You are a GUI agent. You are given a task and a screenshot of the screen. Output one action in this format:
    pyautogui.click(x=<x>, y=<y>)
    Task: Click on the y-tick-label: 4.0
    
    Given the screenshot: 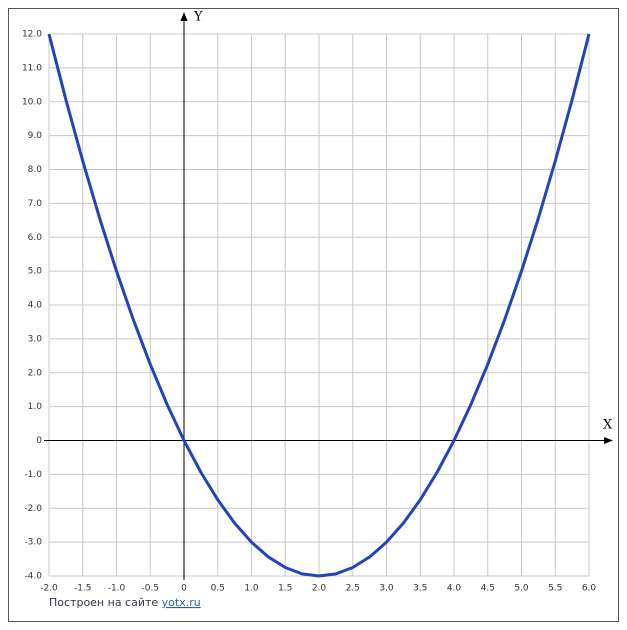 What is the action you would take?
    pyautogui.click(x=35, y=306)
    